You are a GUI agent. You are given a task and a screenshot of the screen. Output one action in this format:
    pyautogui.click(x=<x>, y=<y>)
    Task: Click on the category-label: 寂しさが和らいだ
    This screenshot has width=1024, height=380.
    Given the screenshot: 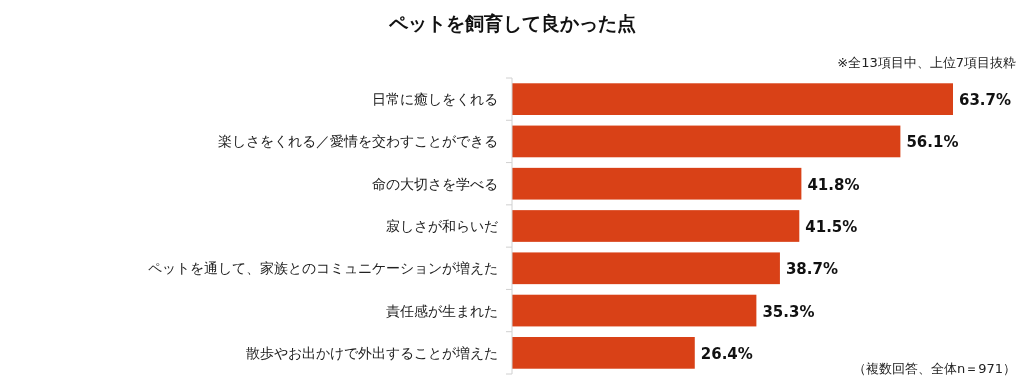 What is the action you would take?
    pyautogui.click(x=442, y=226)
    